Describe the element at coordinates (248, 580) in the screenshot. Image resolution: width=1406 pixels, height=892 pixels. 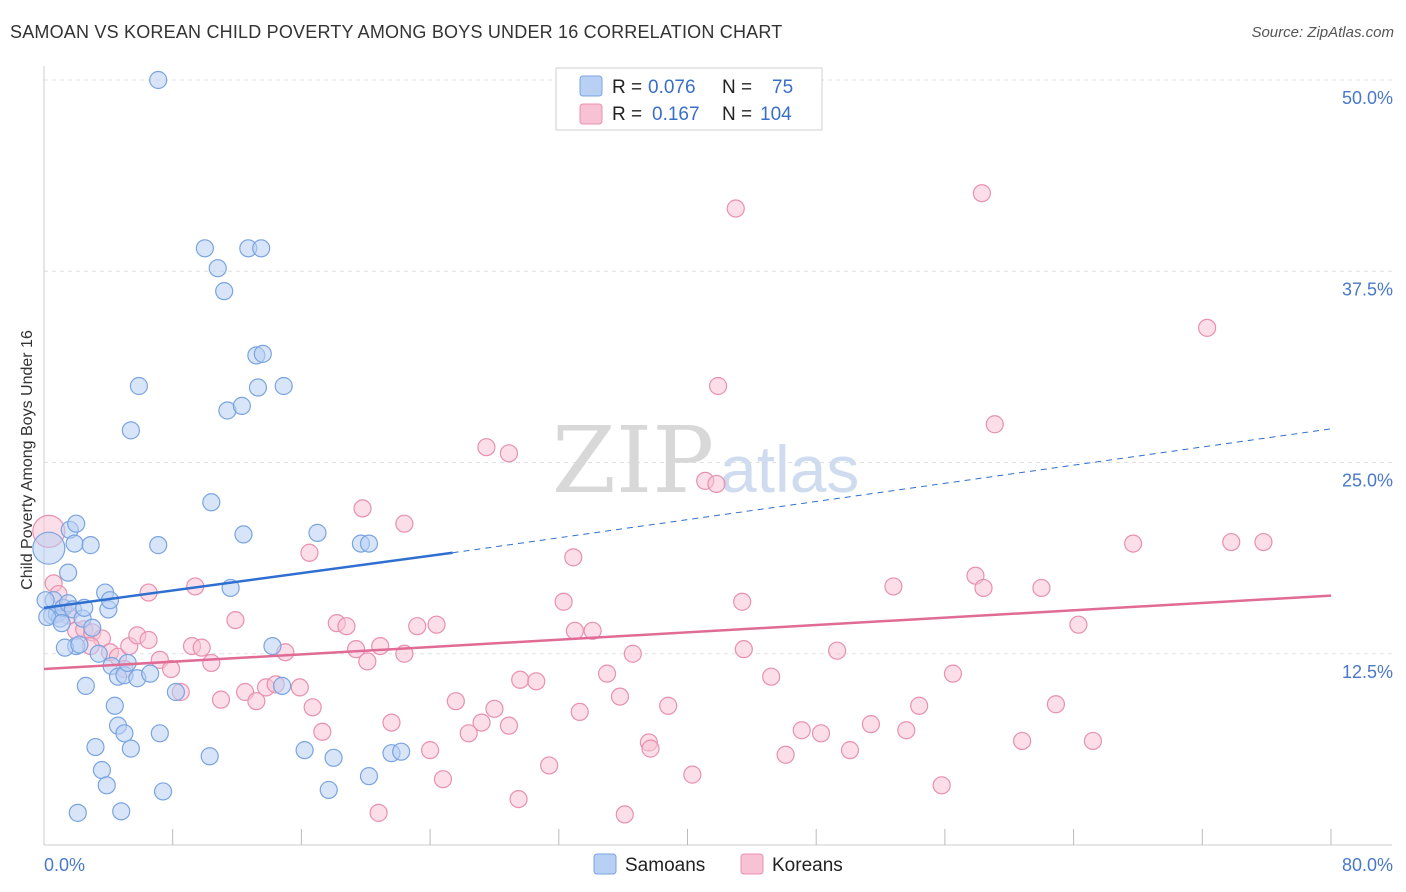
I see `samoans-trend-line` at that location.